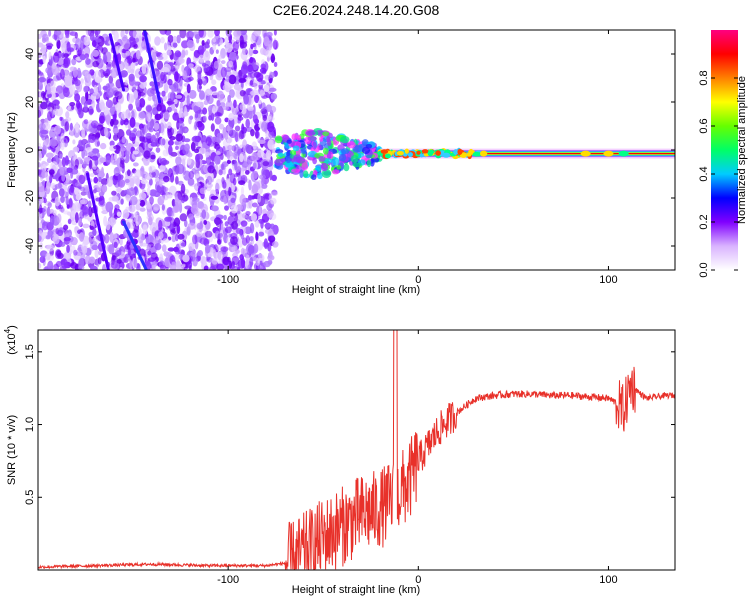  What do you see at coordinates (12, 450) in the screenshot?
I see `snr-ylabel: SNR (10 * v/v)` at bounding box center [12, 450].